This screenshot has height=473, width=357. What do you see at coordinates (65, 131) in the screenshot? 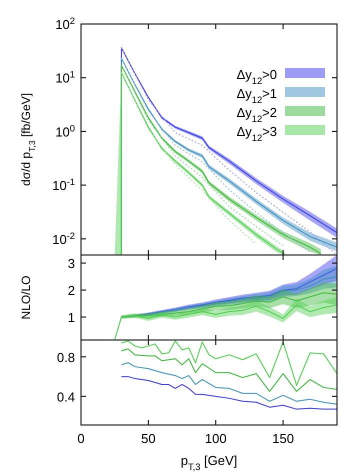
I see `y-tick-label: 10$^{0}$` at bounding box center [65, 131].